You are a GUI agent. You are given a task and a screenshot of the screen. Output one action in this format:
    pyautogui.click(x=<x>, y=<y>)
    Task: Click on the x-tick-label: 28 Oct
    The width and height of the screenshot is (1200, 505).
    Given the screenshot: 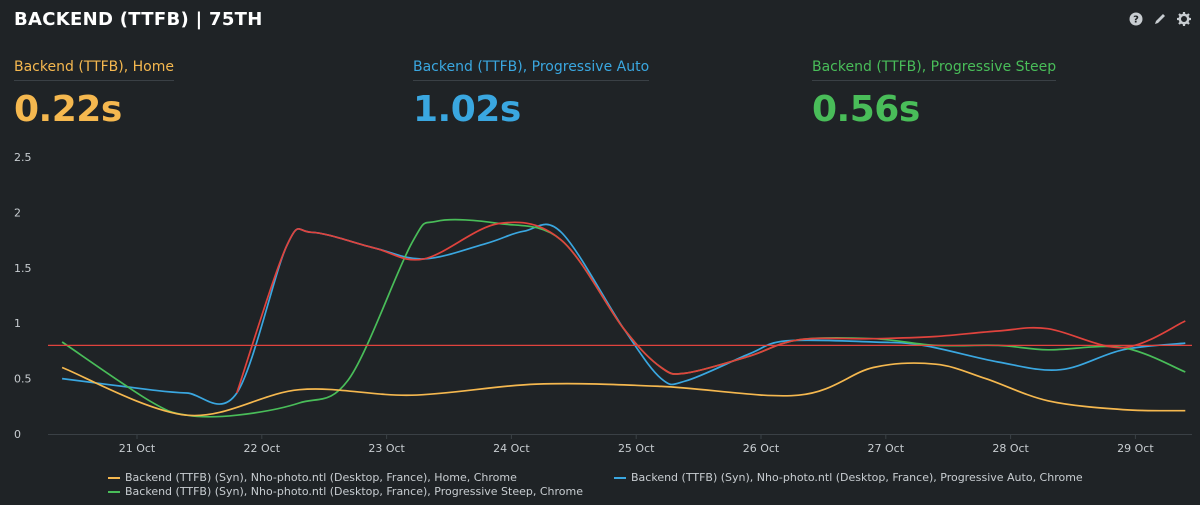 What is the action you would take?
    pyautogui.click(x=1010, y=448)
    